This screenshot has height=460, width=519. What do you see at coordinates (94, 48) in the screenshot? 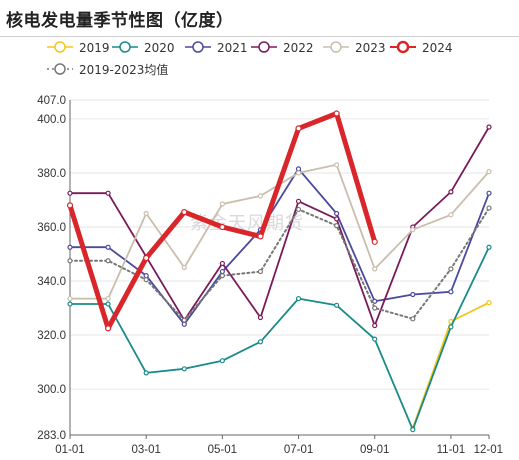
I see `legend-label: 2019` at bounding box center [94, 48].